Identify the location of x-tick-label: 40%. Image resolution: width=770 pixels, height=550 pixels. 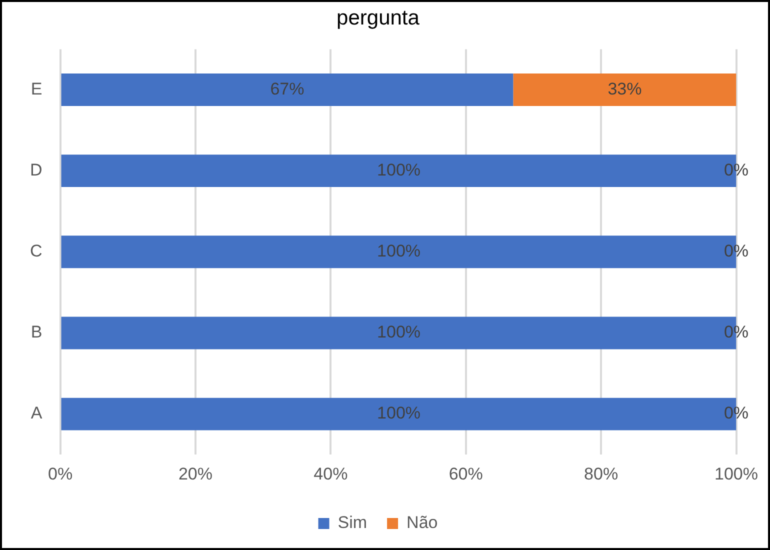
(331, 474).